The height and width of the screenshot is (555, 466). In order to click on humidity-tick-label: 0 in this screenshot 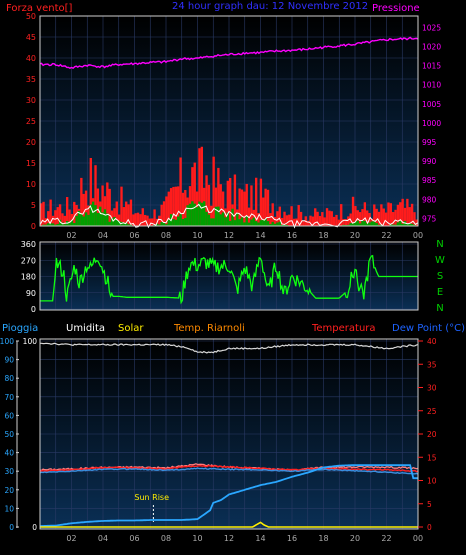, I will do `click(34, 527)`.